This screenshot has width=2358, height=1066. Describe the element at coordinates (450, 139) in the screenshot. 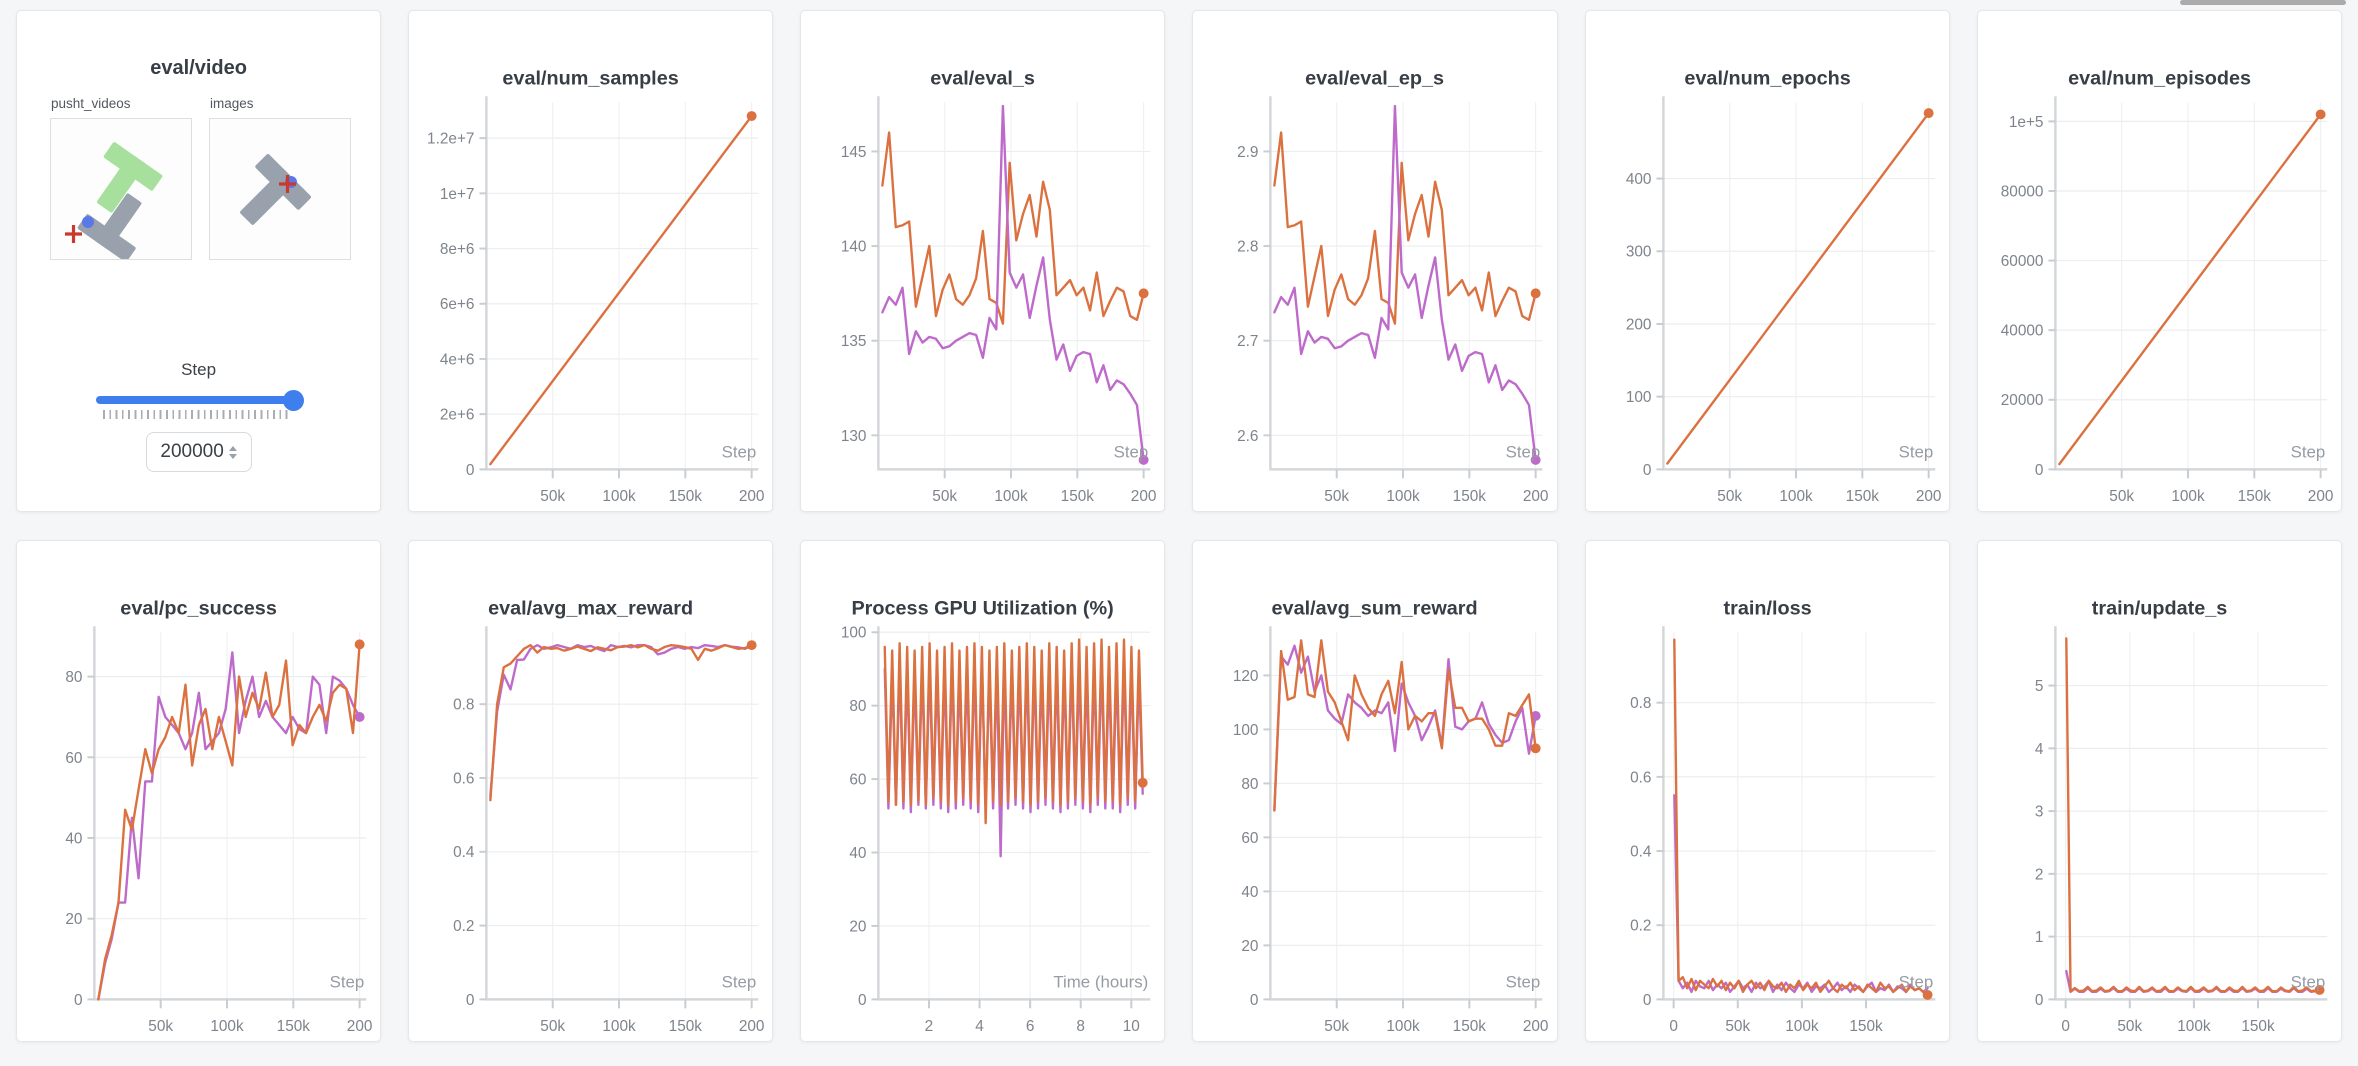

I see `y-tick-label: 1.2e+7` at that location.